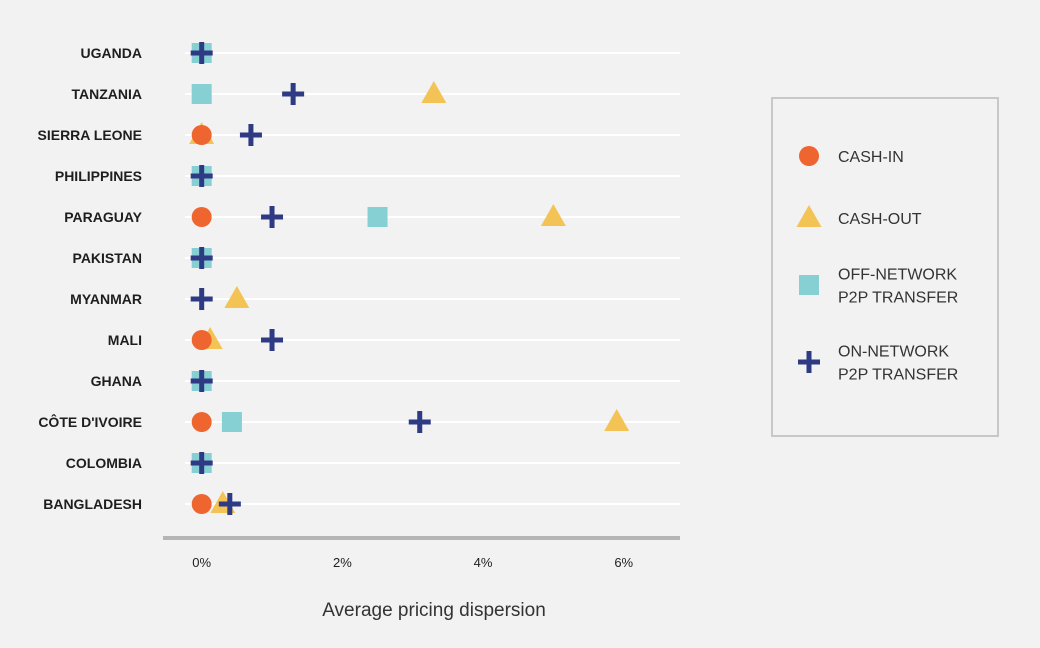 The image size is (1040, 648). I want to click on category-label: SIERRA LEONE, so click(90, 135).